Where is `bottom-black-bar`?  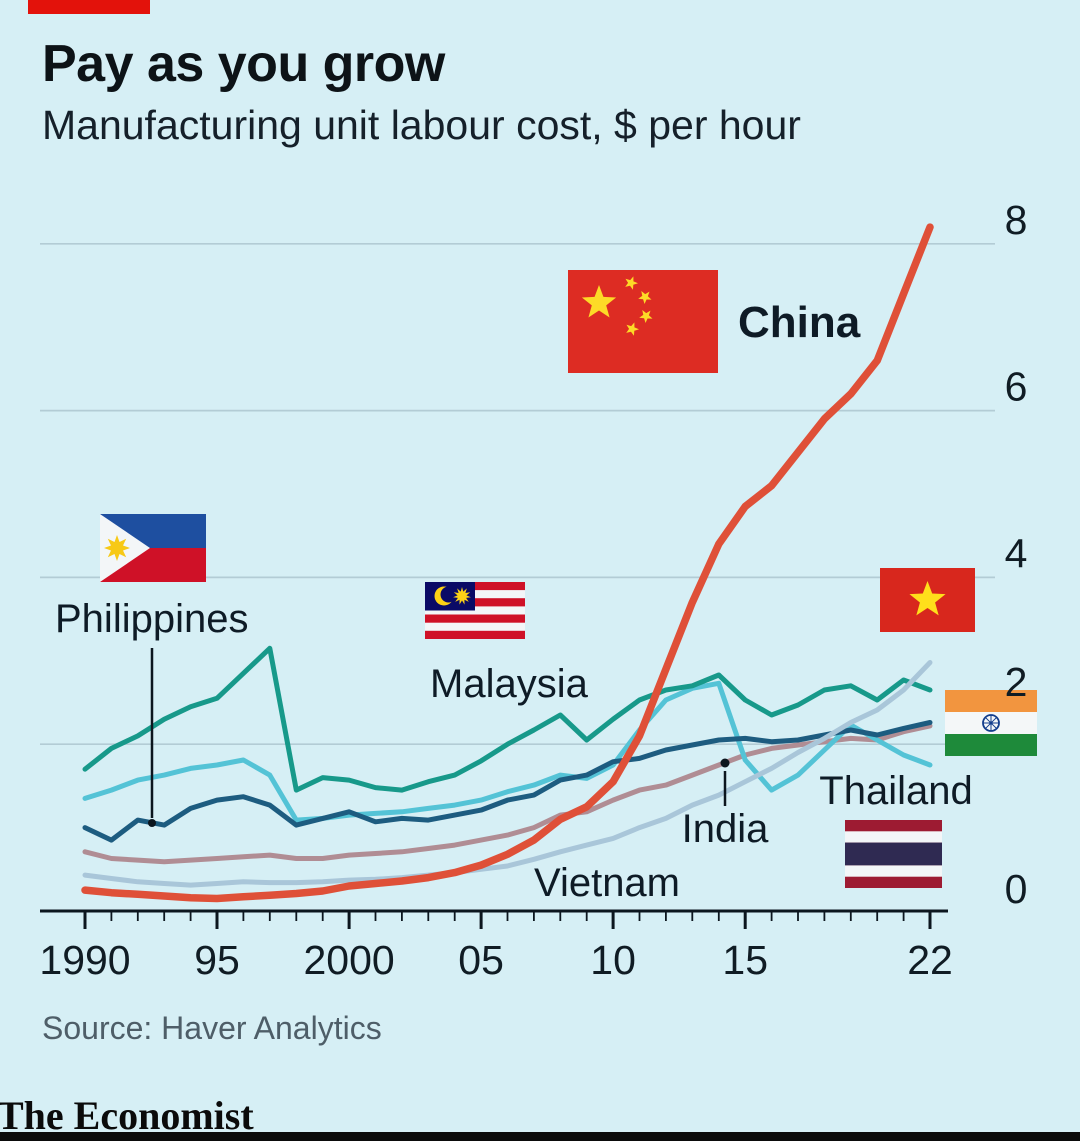
bottom-black-bar is located at coordinates (540, 1136).